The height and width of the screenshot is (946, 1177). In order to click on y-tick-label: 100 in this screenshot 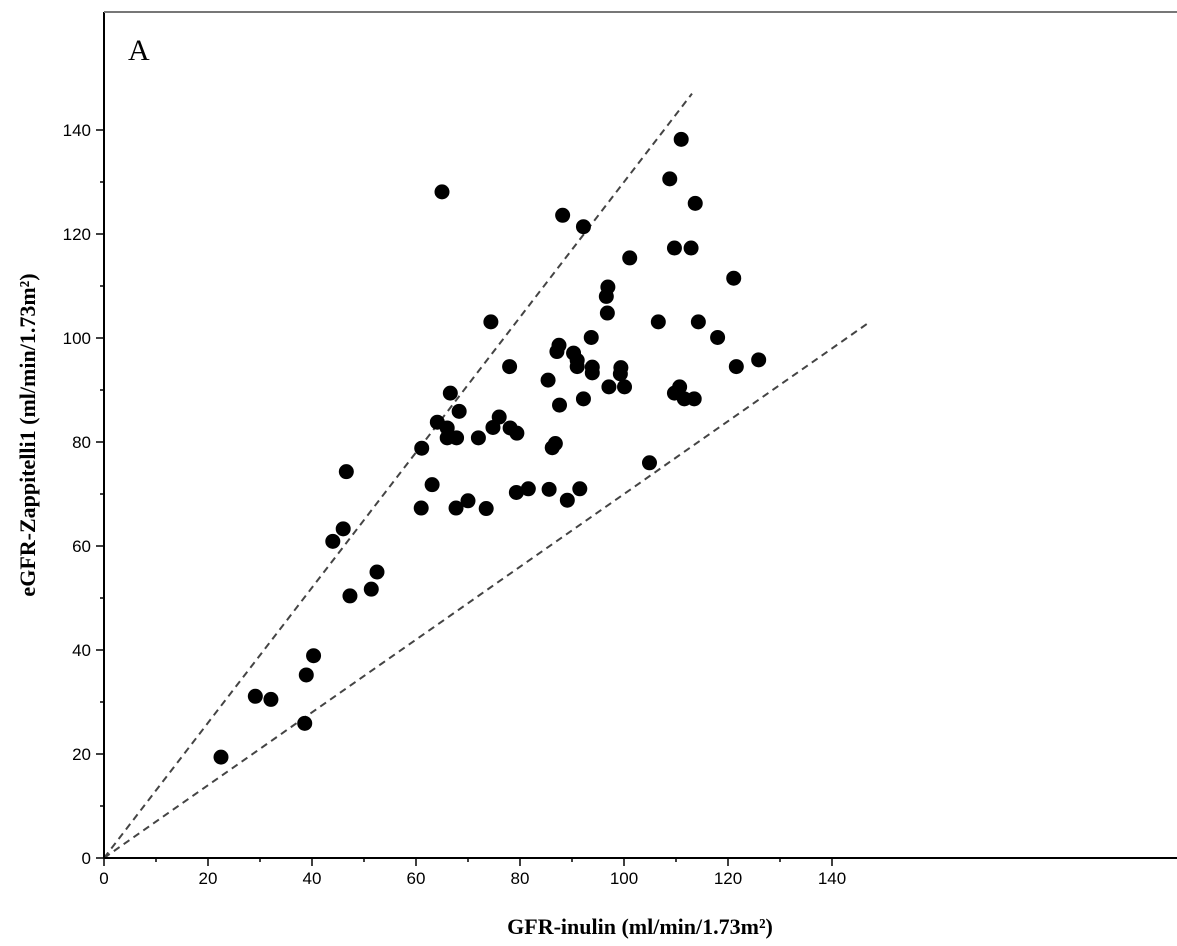, I will do `click(77, 338)`.